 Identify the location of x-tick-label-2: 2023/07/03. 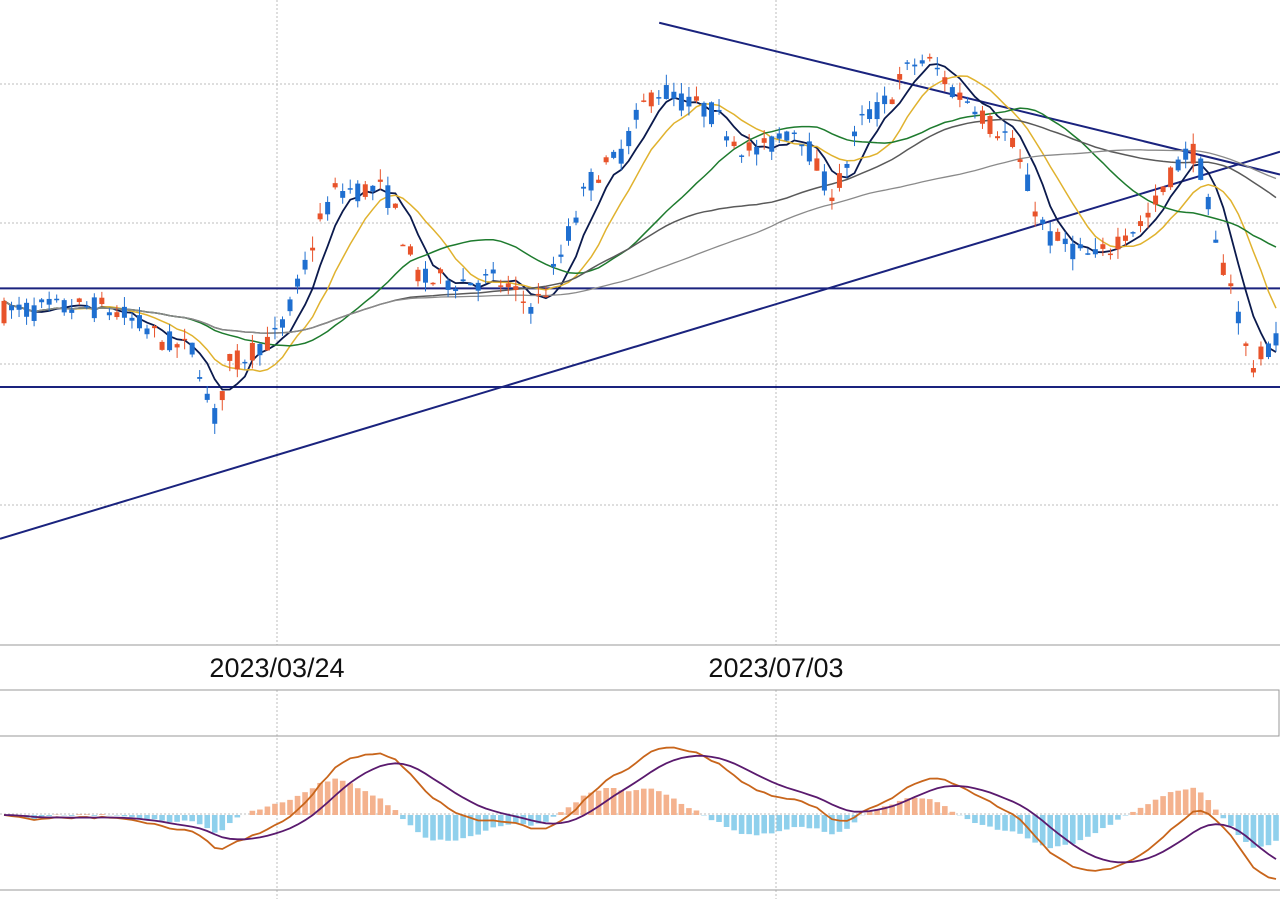
(775, 668).